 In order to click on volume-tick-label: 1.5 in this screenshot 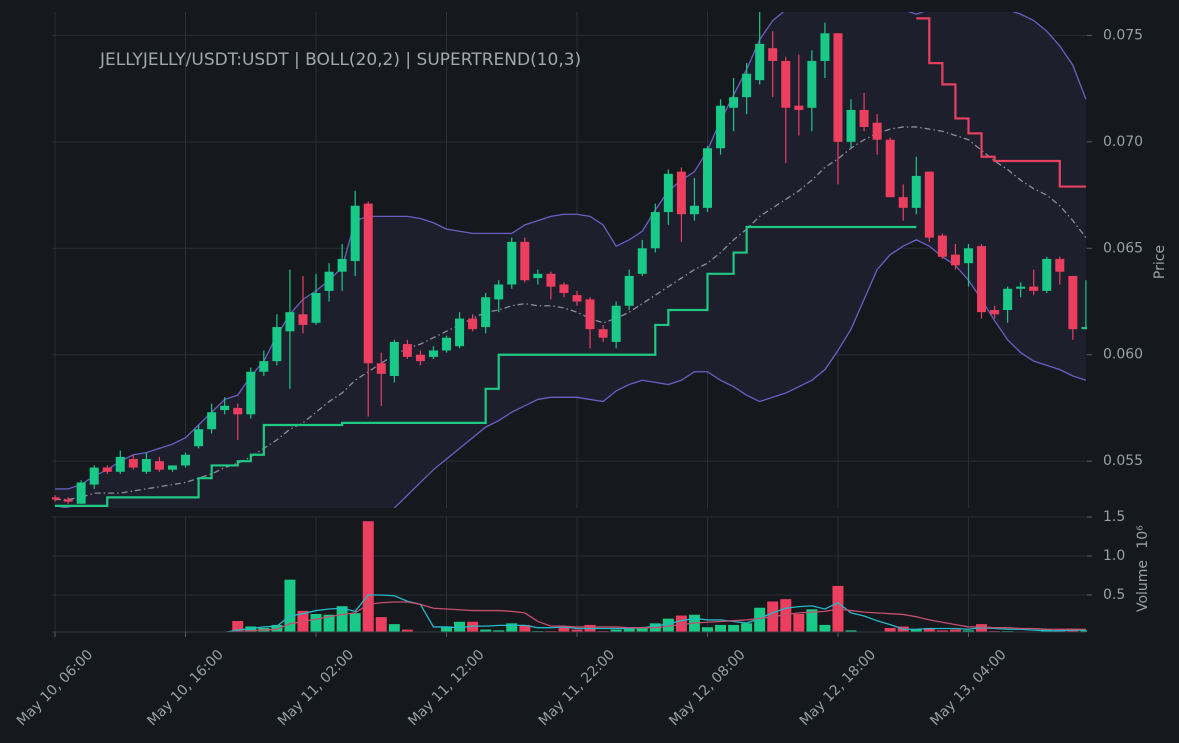, I will do `click(1114, 517)`.